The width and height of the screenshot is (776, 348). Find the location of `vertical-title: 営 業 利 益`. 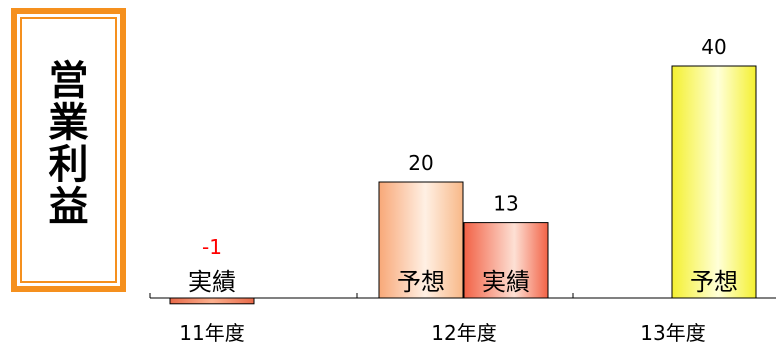

vertical-title: 営 業 利 益 is located at coordinates (68, 144).